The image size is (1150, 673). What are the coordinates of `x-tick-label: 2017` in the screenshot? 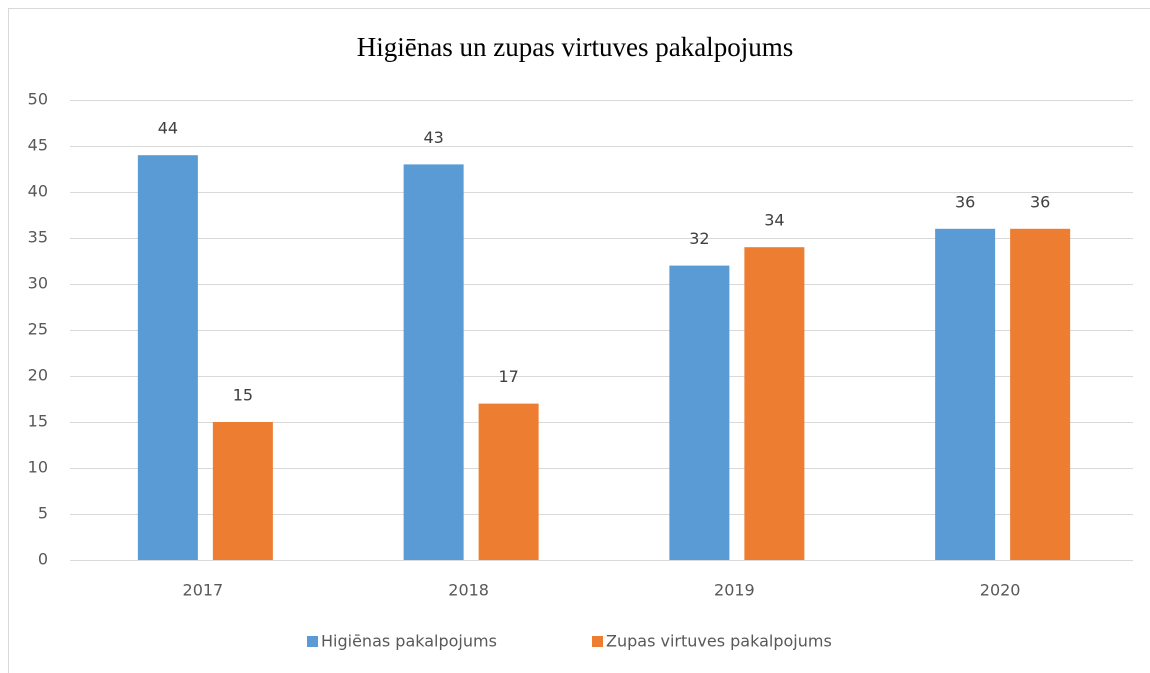 It's located at (203, 590).